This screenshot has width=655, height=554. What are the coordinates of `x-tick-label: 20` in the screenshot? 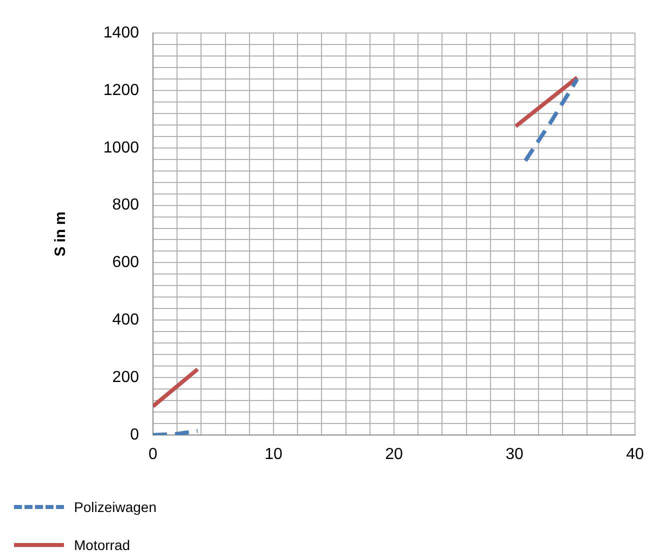 It's located at (394, 455).